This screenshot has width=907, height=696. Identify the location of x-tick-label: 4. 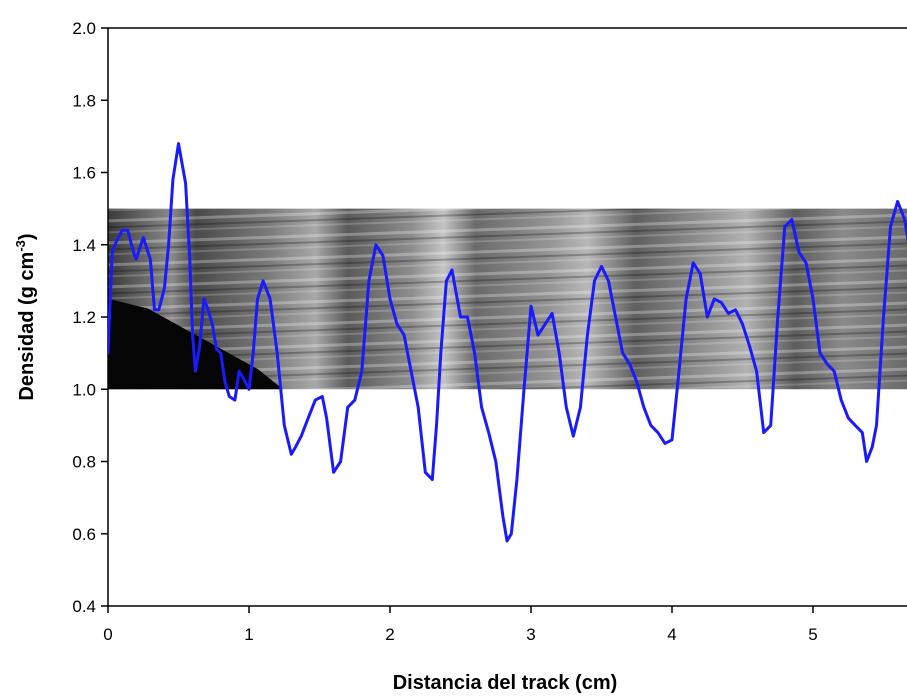
(671, 634).